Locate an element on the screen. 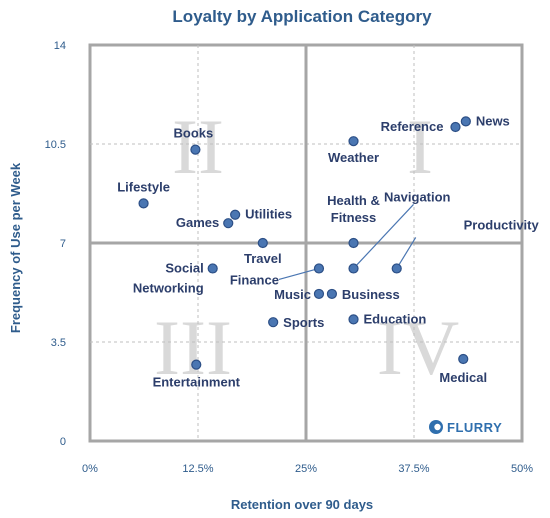  point-label-sports: Sports is located at coordinates (303, 322).